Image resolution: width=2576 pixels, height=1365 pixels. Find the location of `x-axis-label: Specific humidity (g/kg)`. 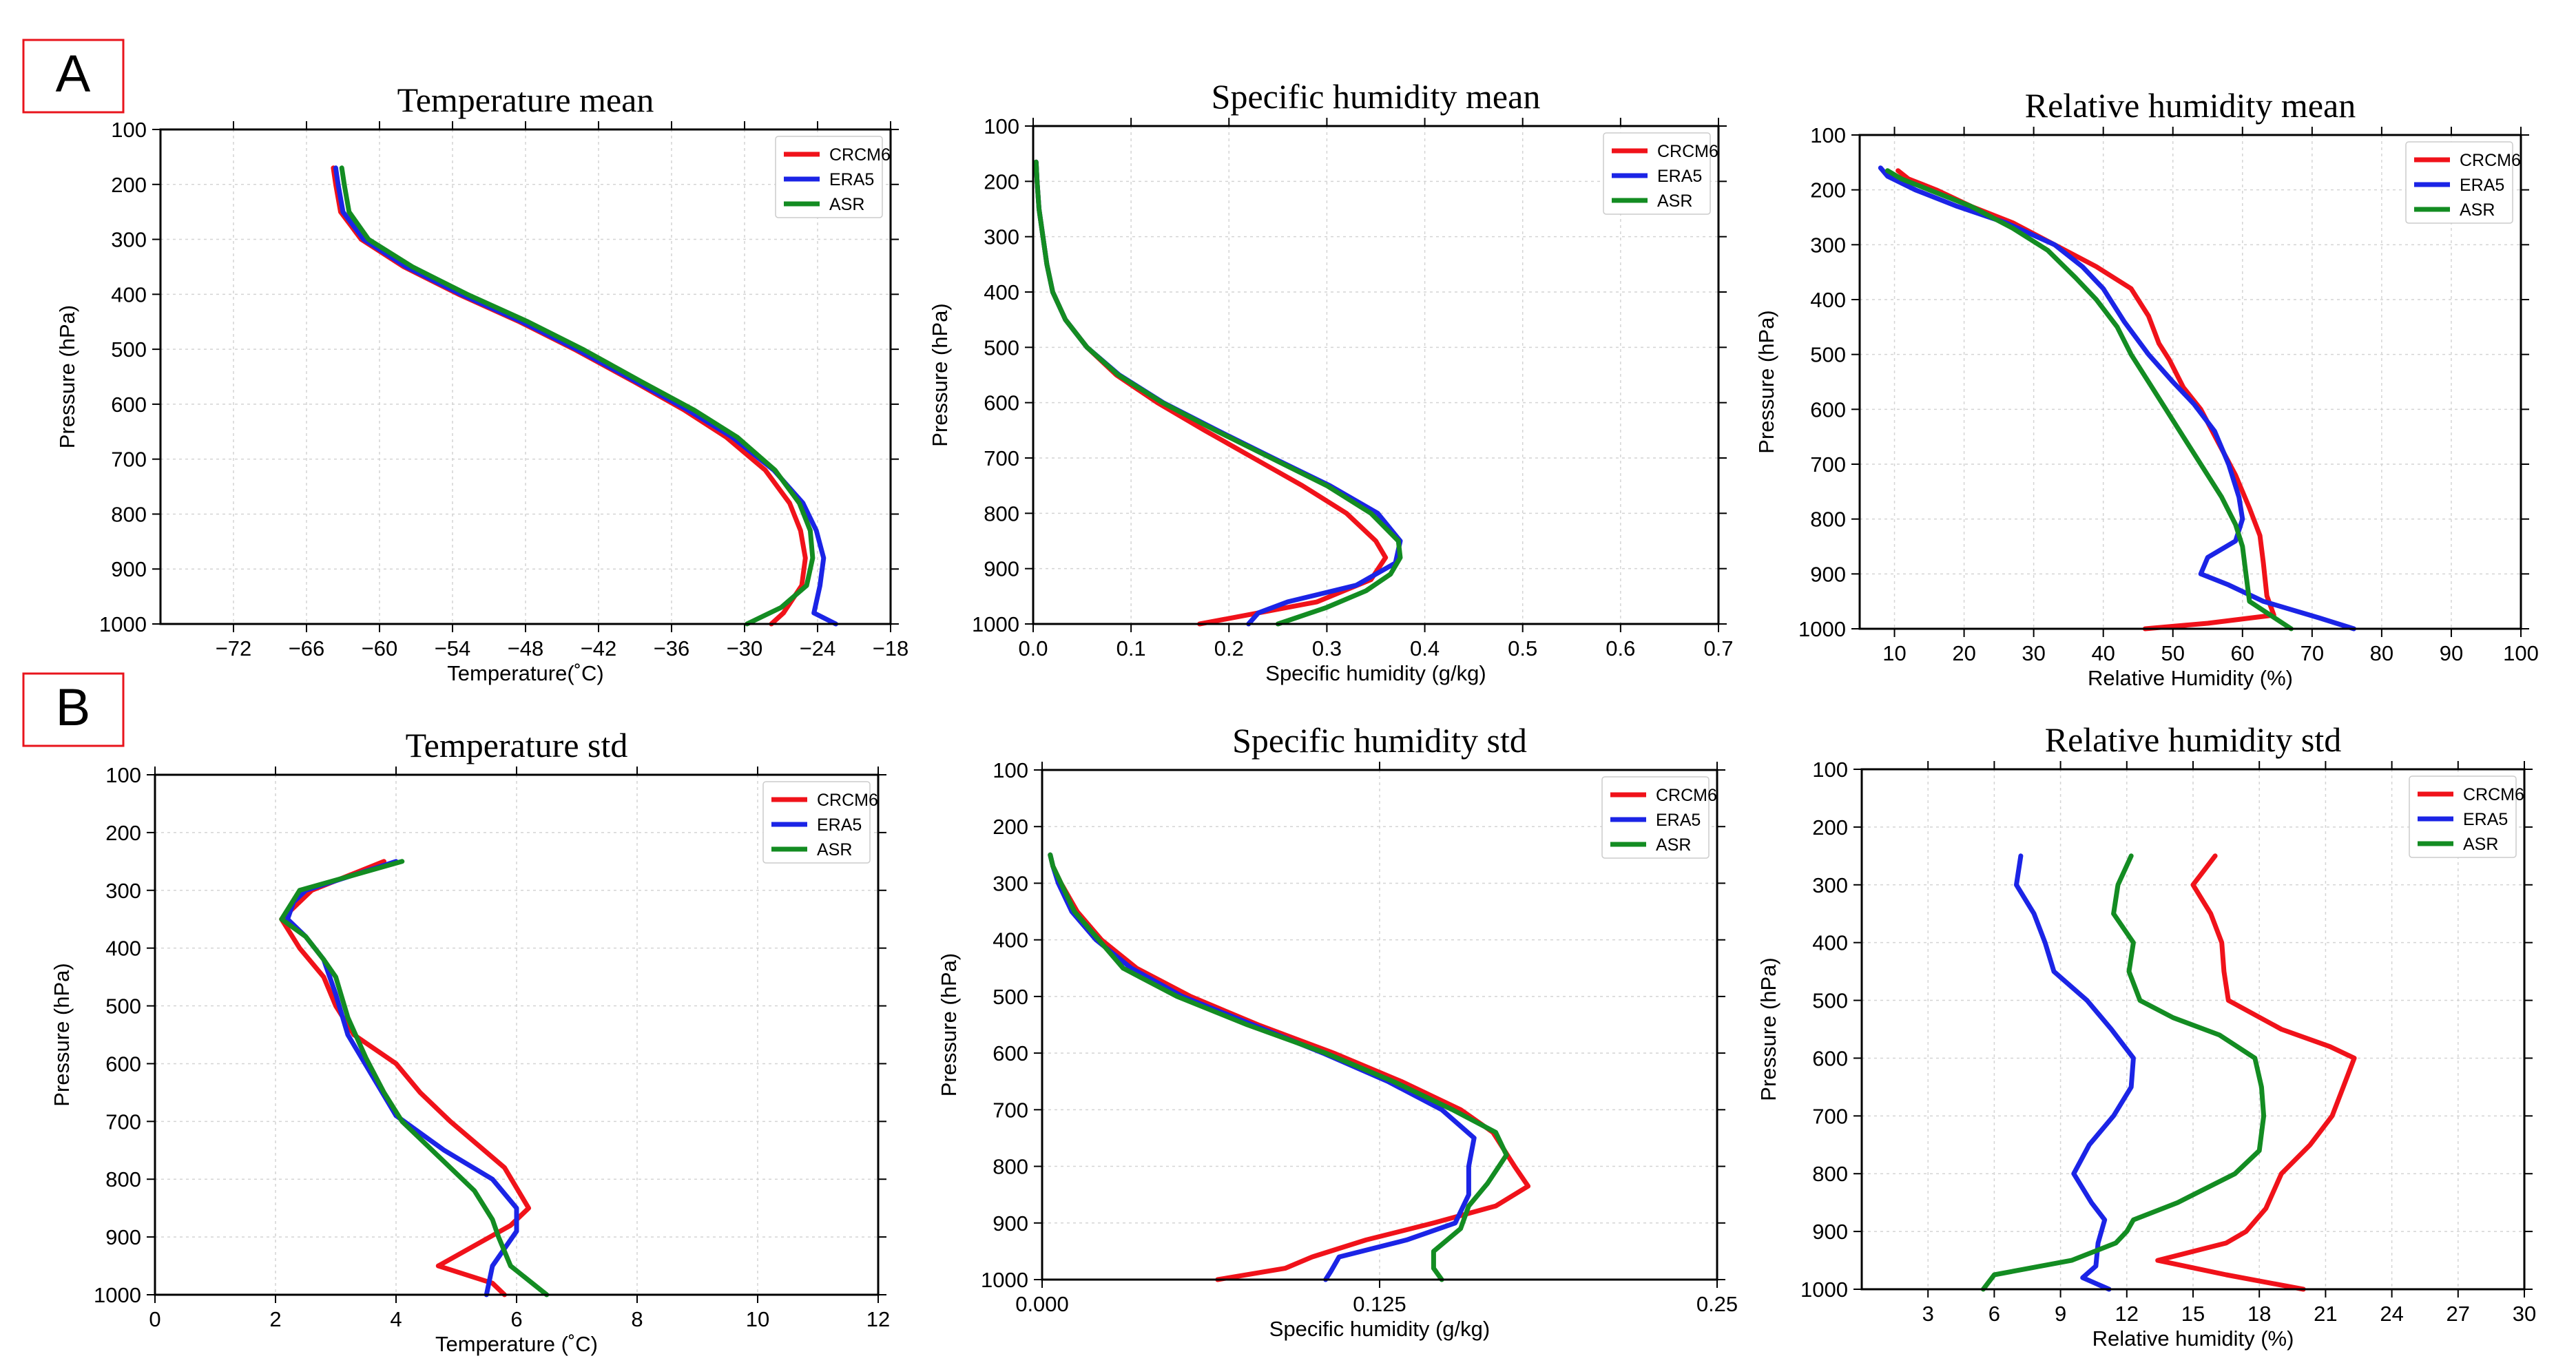

x-axis-label: Specific humidity (g/kg) is located at coordinates (1375, 673).